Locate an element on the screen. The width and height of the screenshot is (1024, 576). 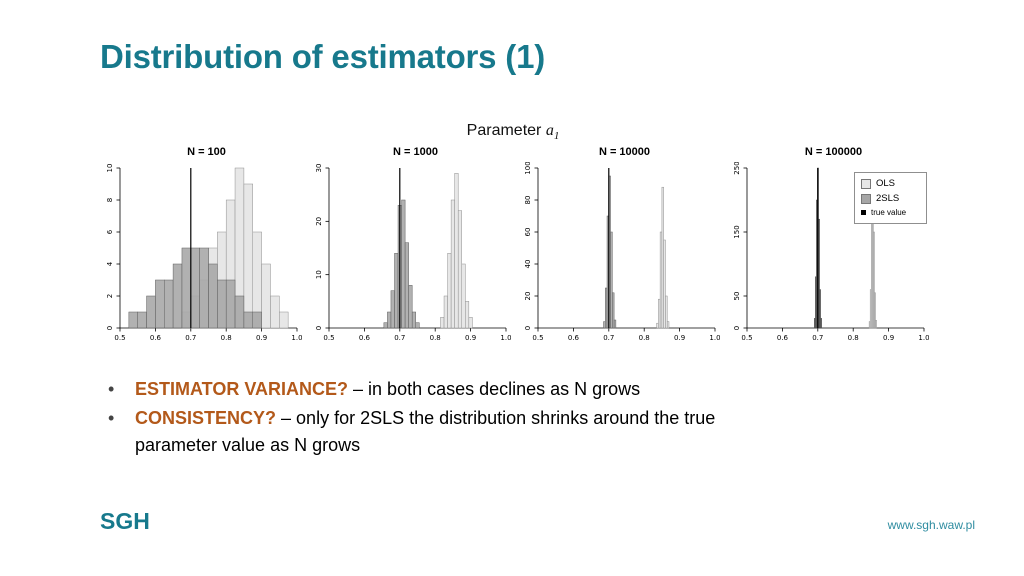
legend-item-true-value: true value is located at coordinates (891, 212).